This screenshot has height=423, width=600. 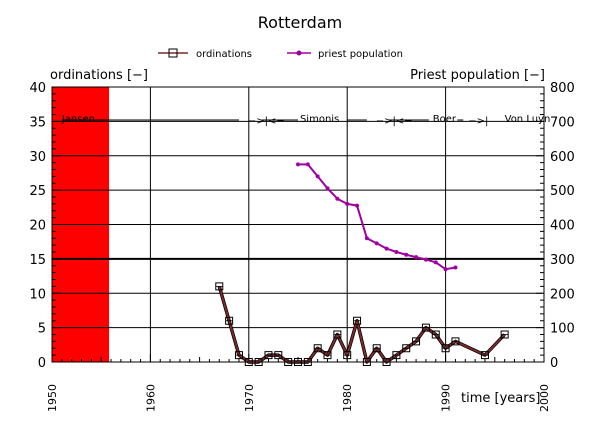 What do you see at coordinates (42, 363) in the screenshot?
I see `y-left-tick-label: 0` at bounding box center [42, 363].